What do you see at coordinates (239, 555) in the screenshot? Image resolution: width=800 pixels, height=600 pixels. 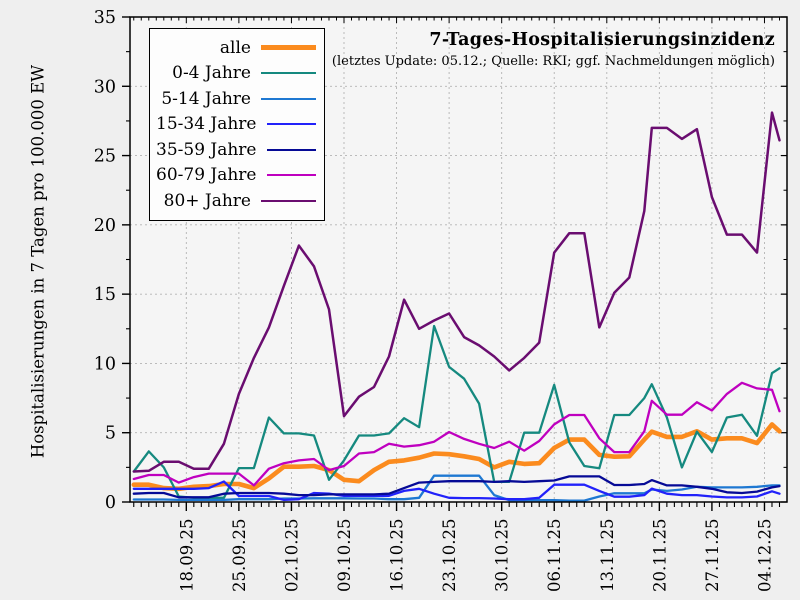 I see `x-tick-label: 25.09.25` at bounding box center [239, 555].